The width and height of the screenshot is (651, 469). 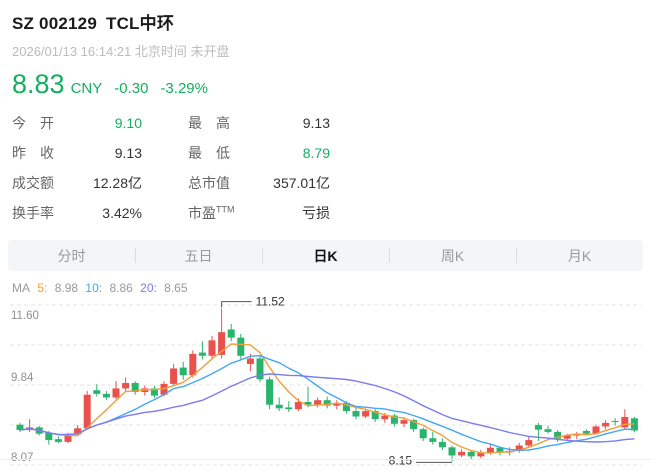 What do you see at coordinates (270, 303) in the screenshot?
I see `high-annotation-label: 11.52` at bounding box center [270, 303].